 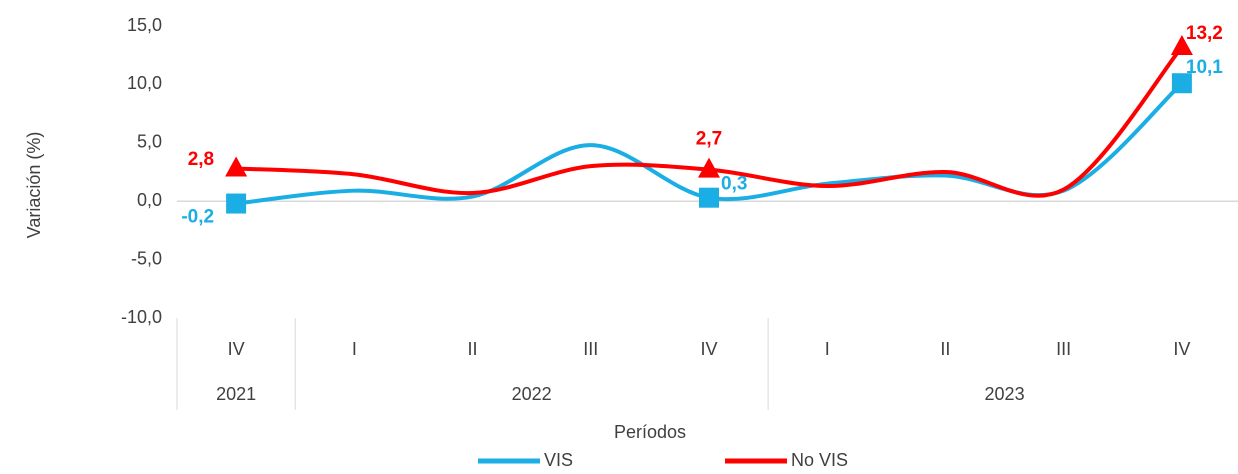 What do you see at coordinates (144, 83) in the screenshot?
I see `y-tick-label: 10,0` at bounding box center [144, 83].